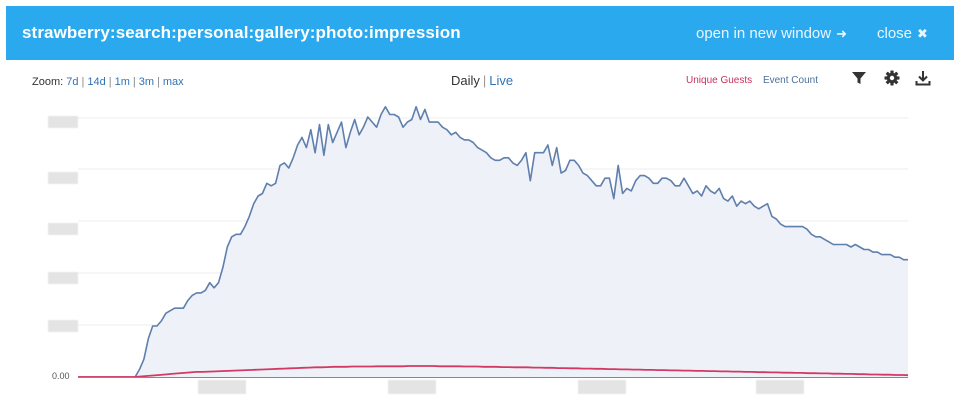  What do you see at coordinates (48, 82) in the screenshot?
I see `zoom-label: Zoom:` at bounding box center [48, 82].